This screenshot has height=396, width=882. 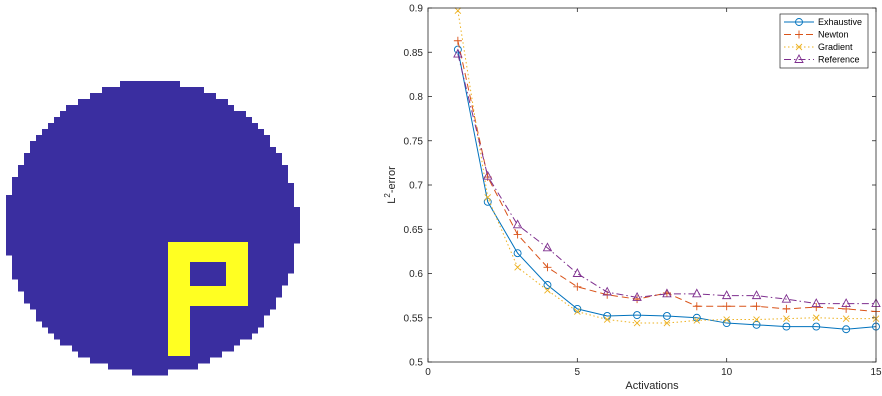 I want to click on x-tick-label: 0, so click(x=428, y=372).